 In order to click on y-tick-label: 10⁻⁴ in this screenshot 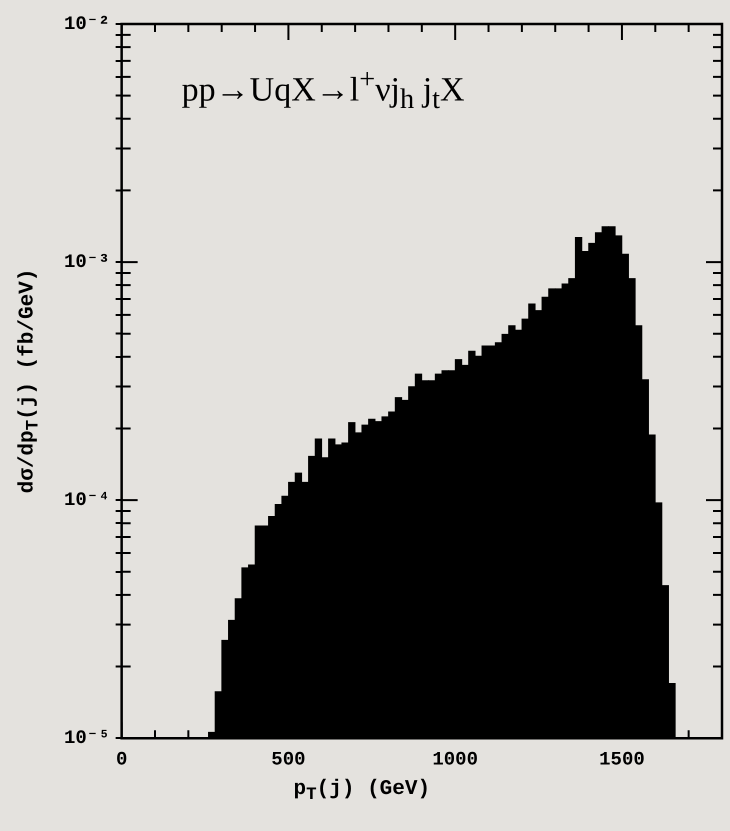, I will do `click(87, 499)`.